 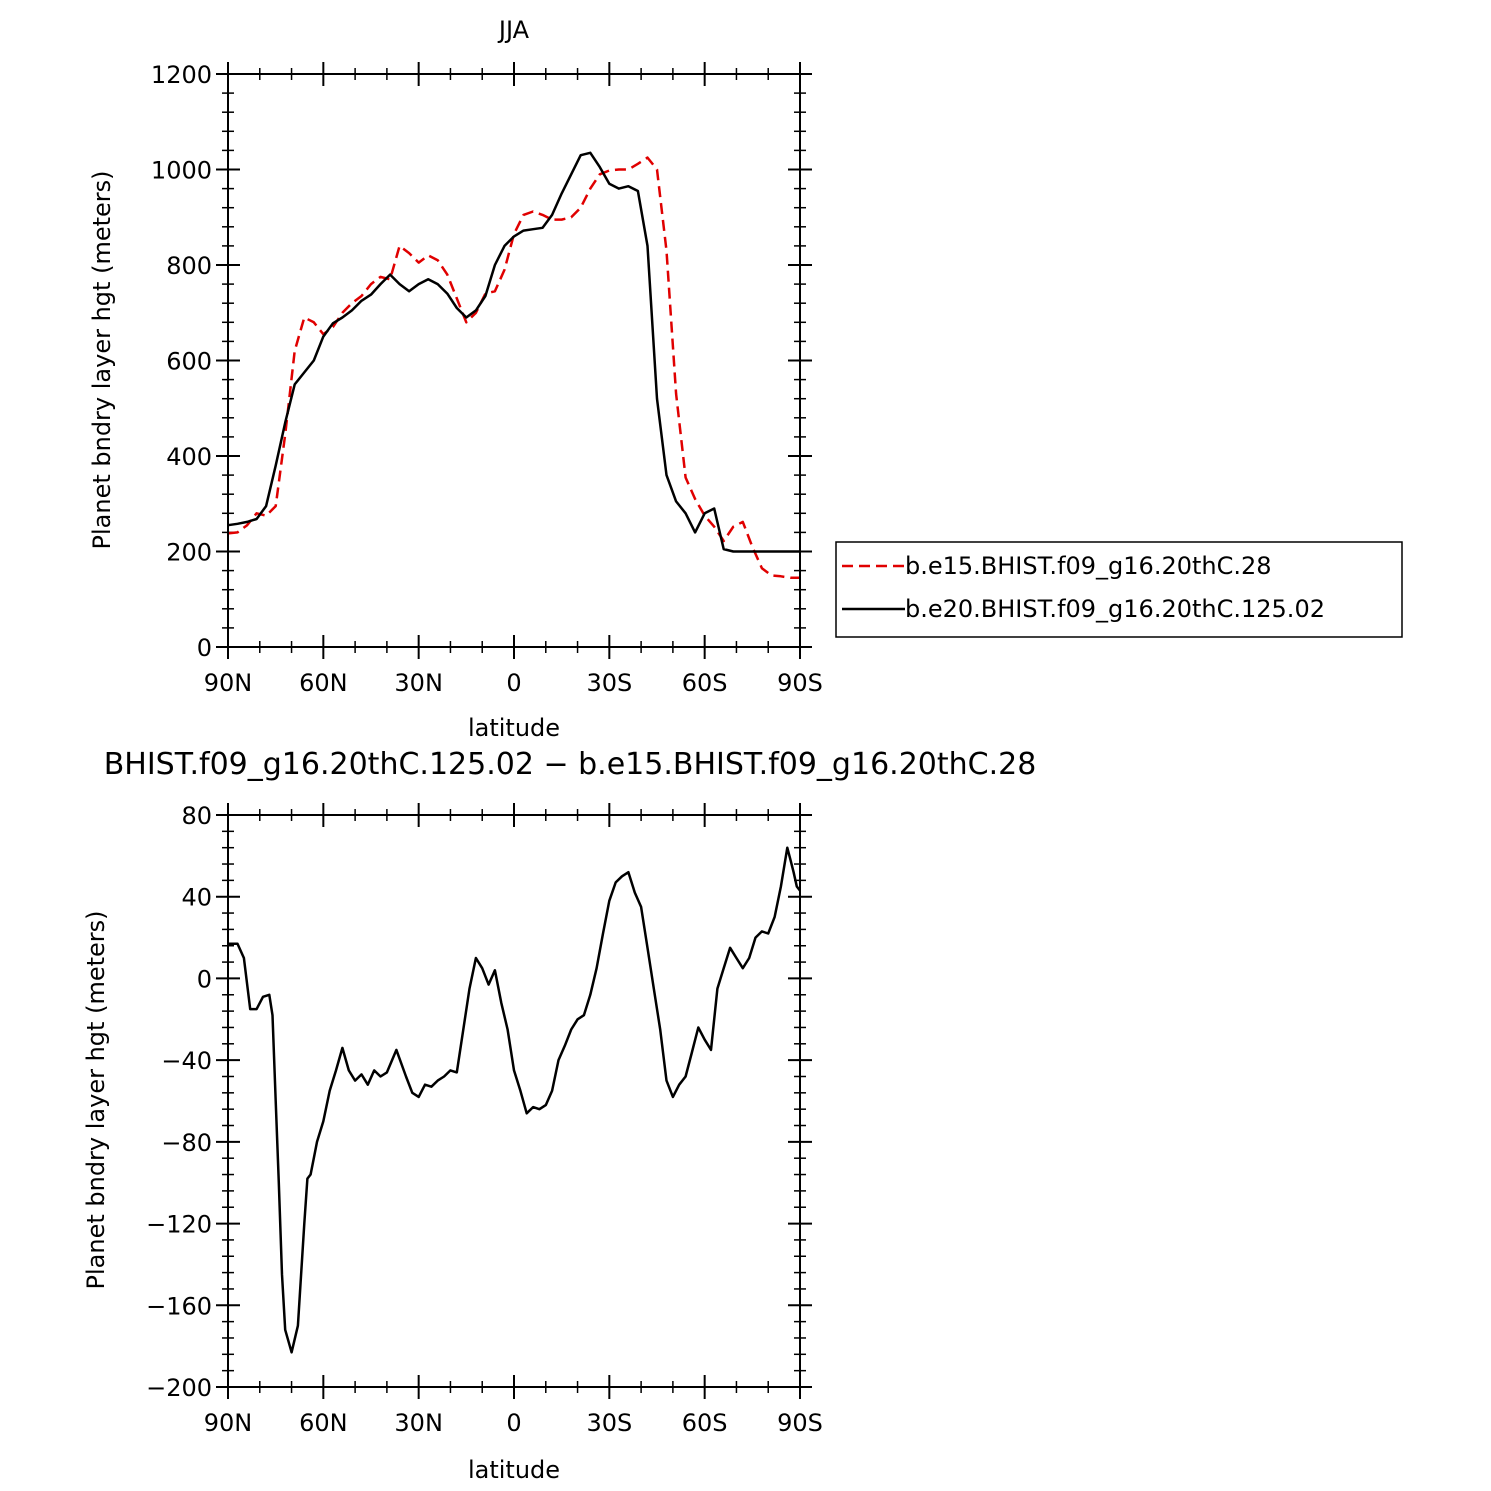 What do you see at coordinates (181, 171) in the screenshot?
I see `y-tick-label: 1000` at bounding box center [181, 171].